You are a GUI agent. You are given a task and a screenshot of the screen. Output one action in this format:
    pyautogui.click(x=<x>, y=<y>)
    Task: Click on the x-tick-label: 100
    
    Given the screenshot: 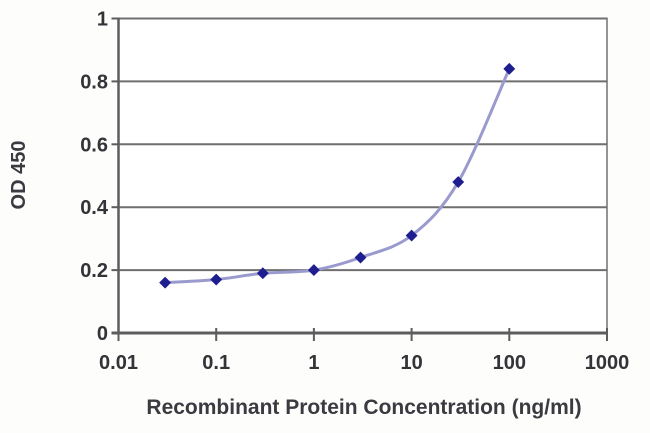 What is the action you would take?
    pyautogui.click(x=509, y=363)
    